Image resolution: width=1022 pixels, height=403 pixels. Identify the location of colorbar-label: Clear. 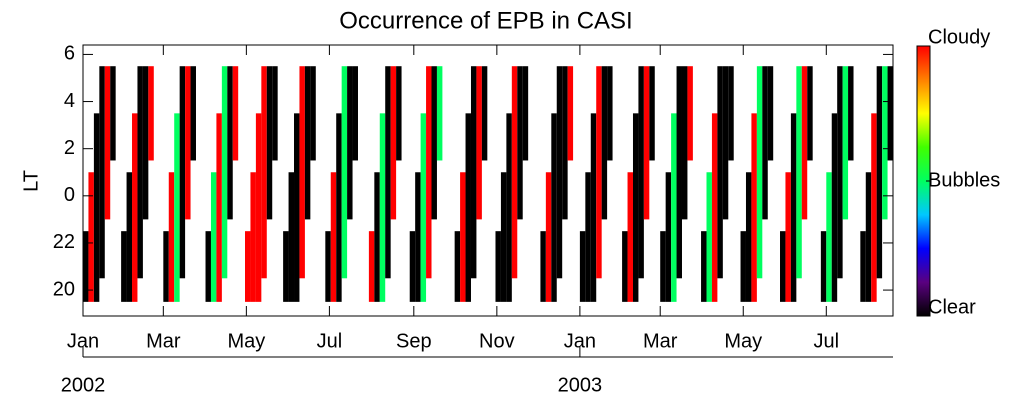
(952, 307).